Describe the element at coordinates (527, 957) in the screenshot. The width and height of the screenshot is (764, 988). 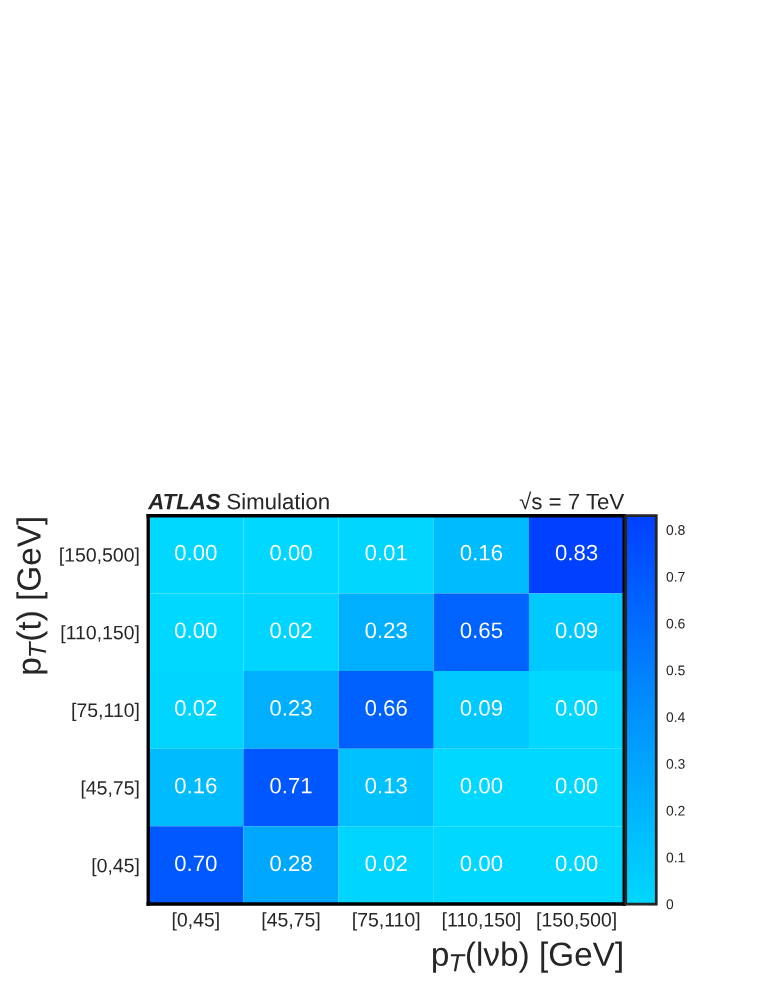
I see `x-axis-title: p$_{T}$(lνb) [GeV]` at that location.